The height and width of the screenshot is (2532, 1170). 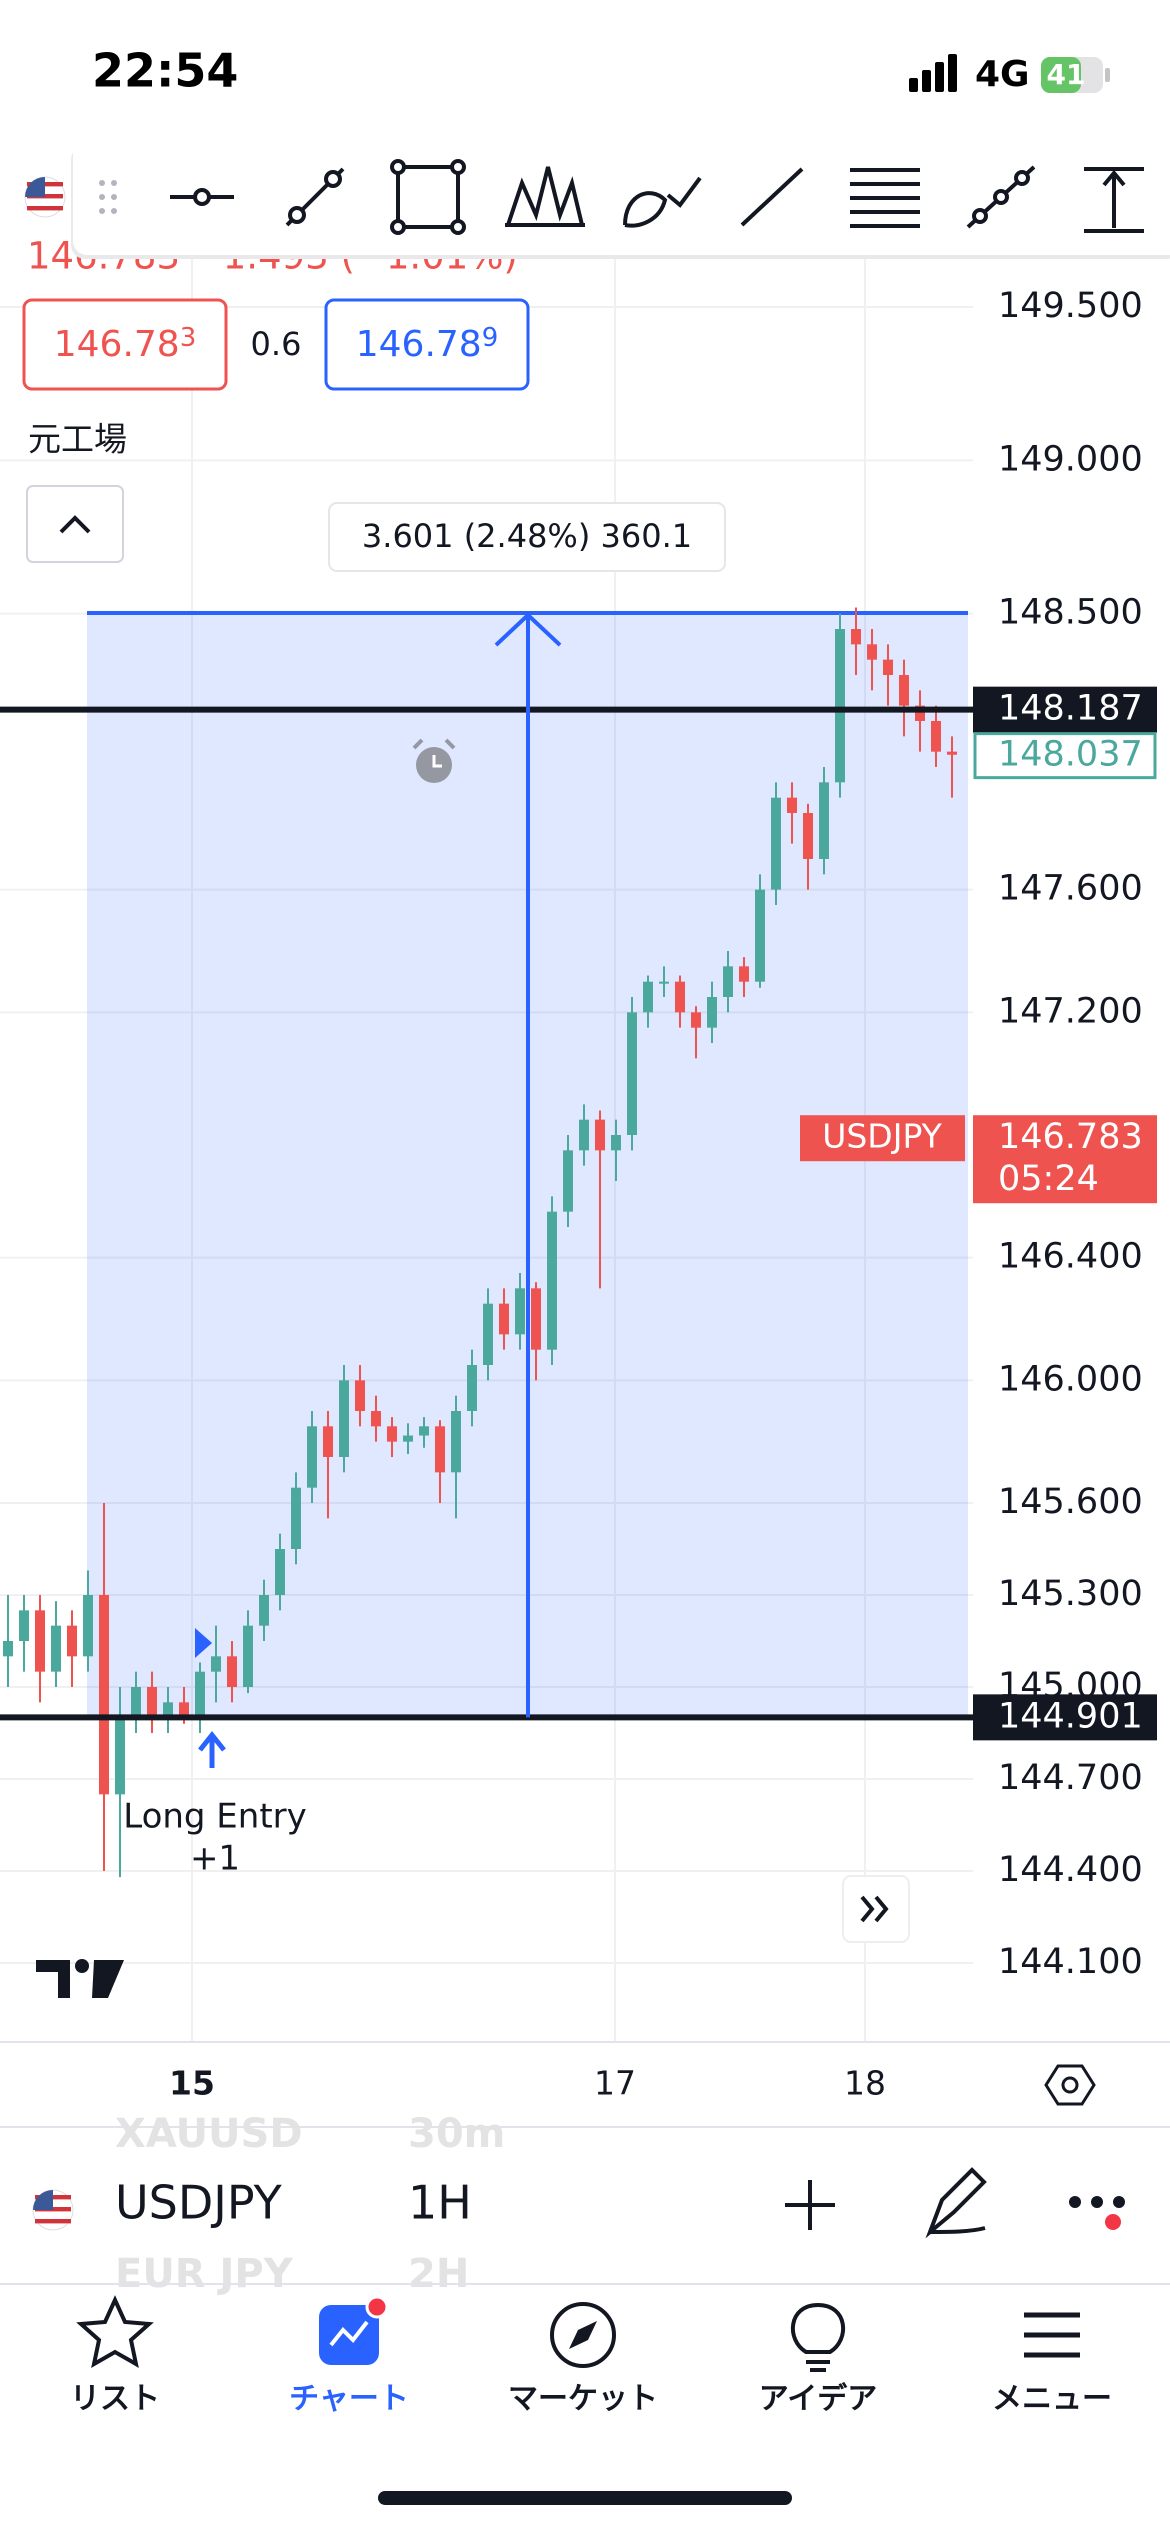 What do you see at coordinates (199, 2203) in the screenshot?
I see `symbol: USDJPY` at bounding box center [199, 2203].